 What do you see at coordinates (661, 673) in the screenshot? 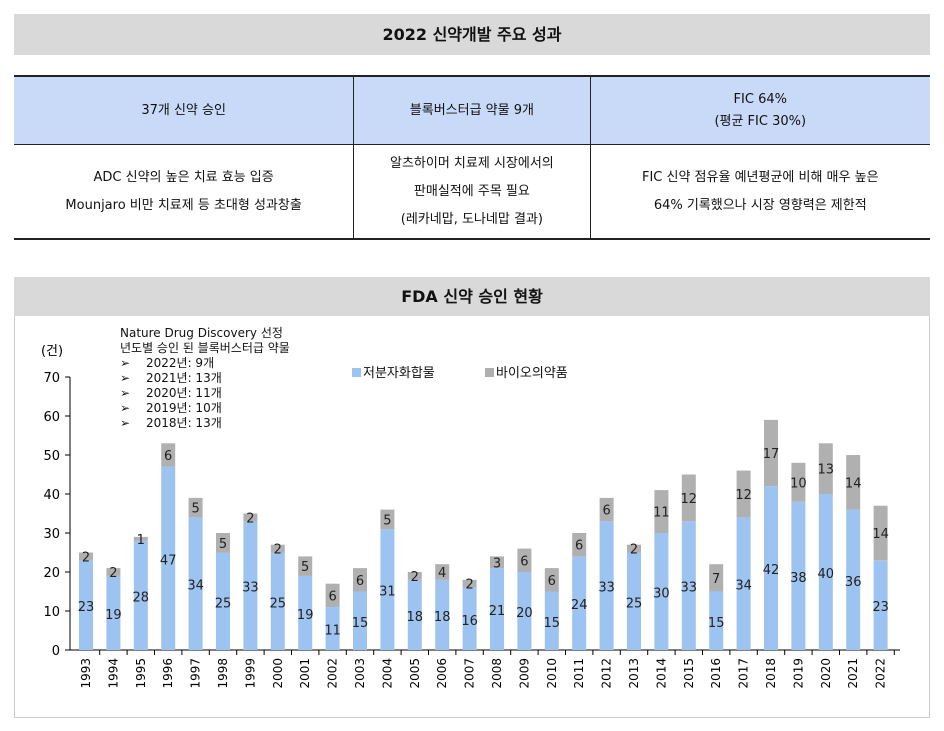
I see `x-tick-label: 2014` at bounding box center [661, 673].